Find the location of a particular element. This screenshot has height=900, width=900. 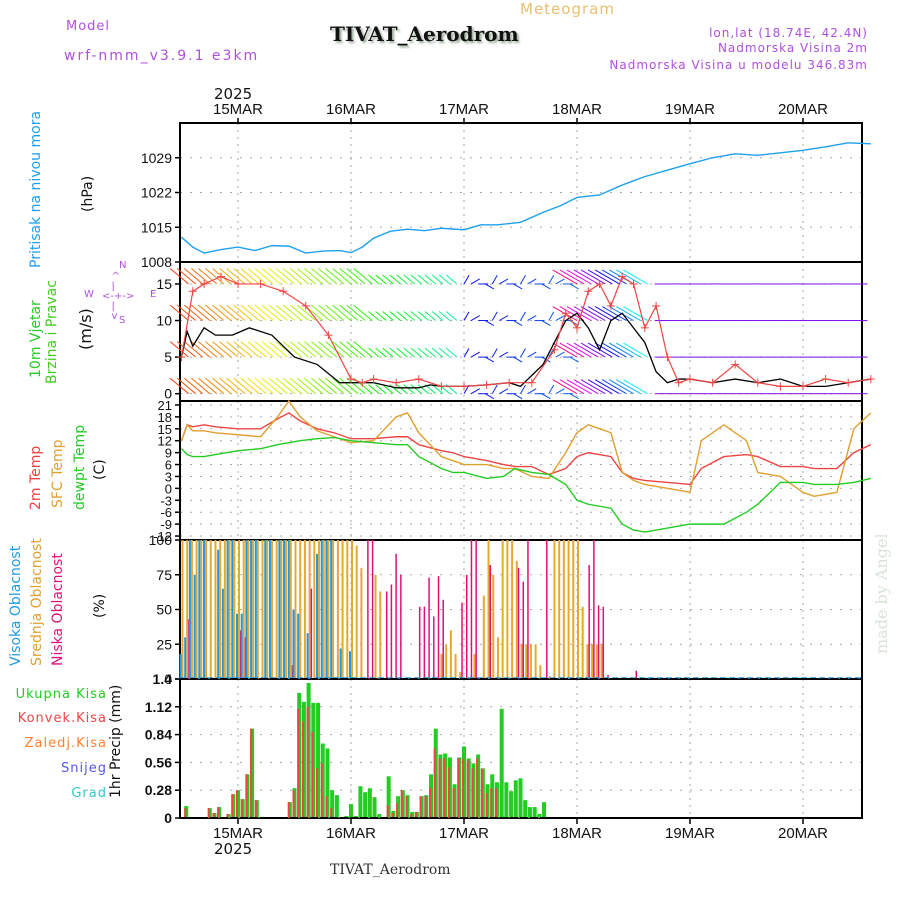

top-year: 2025 is located at coordinates (233, 94).